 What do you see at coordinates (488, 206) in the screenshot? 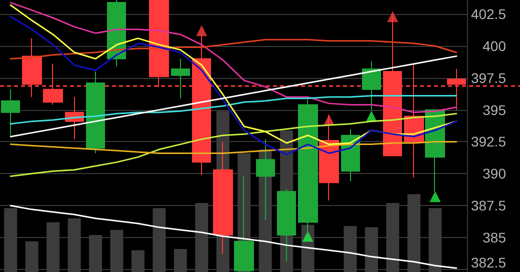
I see `y-tick-label: 387.5` at bounding box center [488, 206].